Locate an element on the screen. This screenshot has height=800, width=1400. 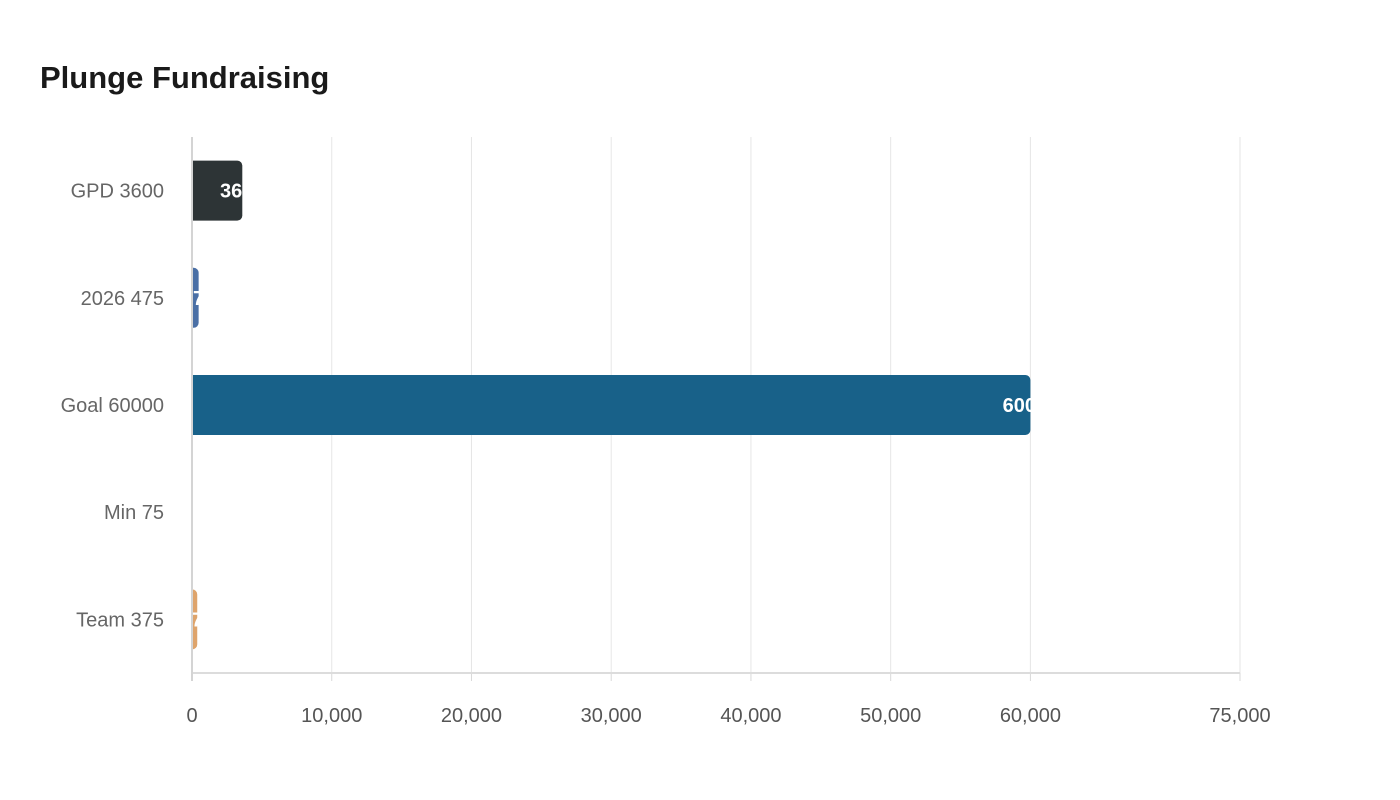
category-label: Team 375 is located at coordinates (120, 620).